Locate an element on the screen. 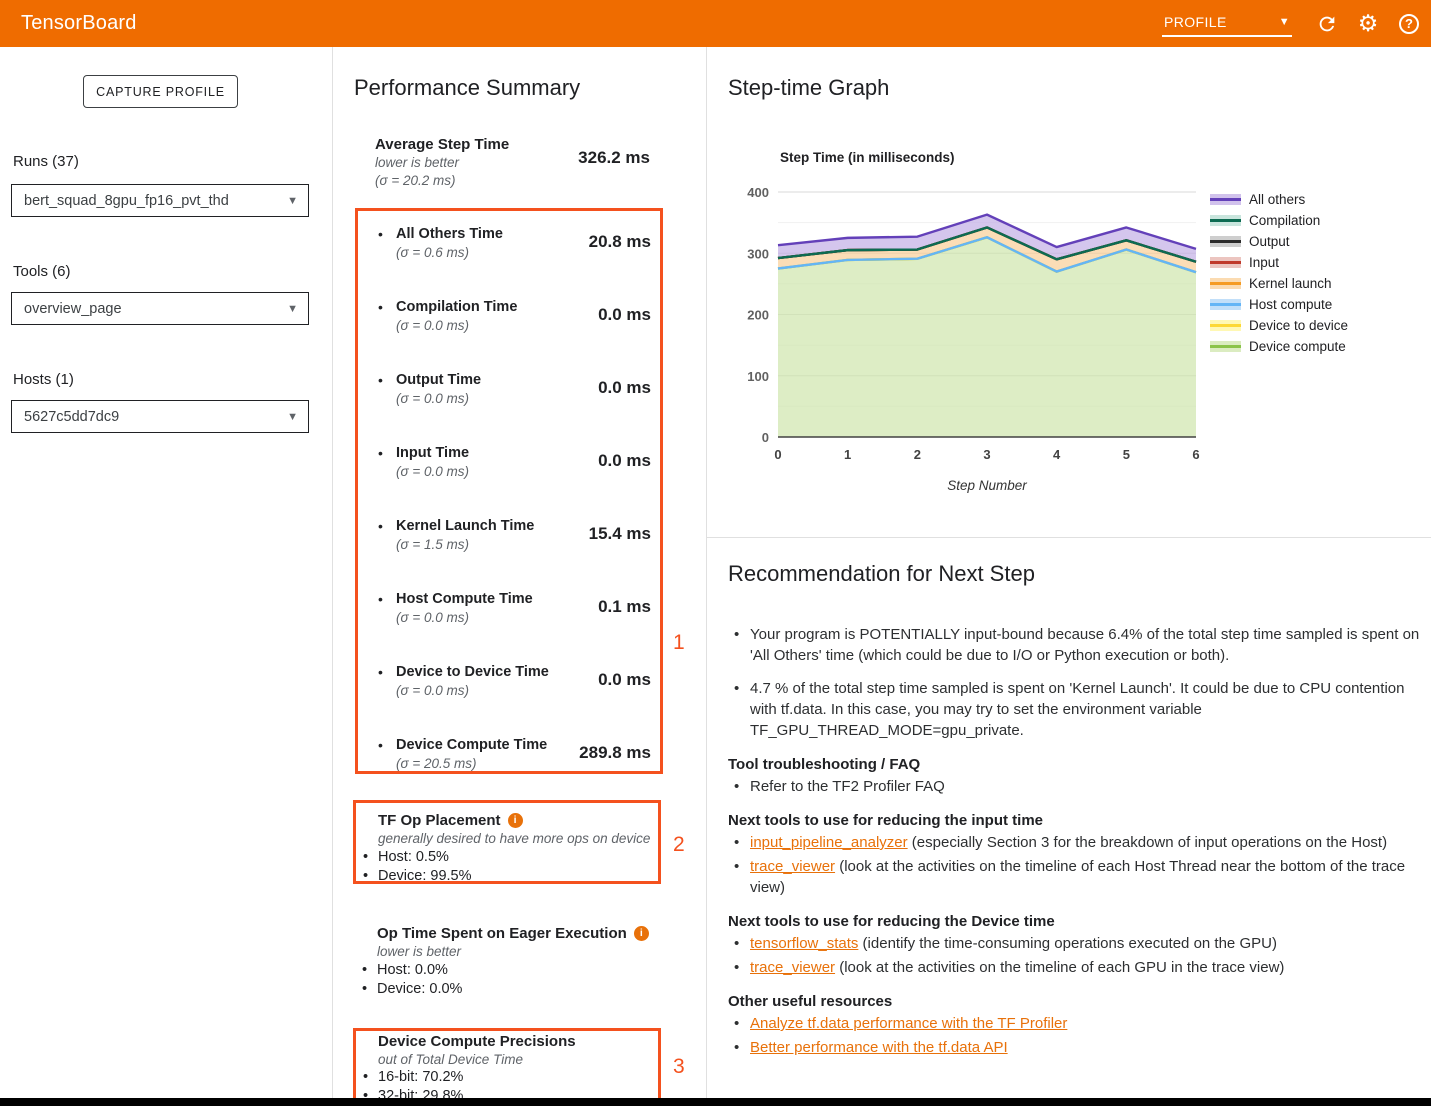 The height and width of the screenshot is (1106, 1431). summary-row-sigma: (σ = 0.6 ms) is located at coordinates (433, 252).